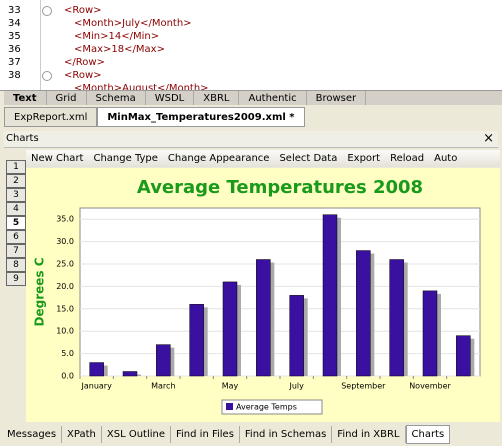  Describe the element at coordinates (230, 386) in the screenshot. I see `x-tick-label: May` at that location.